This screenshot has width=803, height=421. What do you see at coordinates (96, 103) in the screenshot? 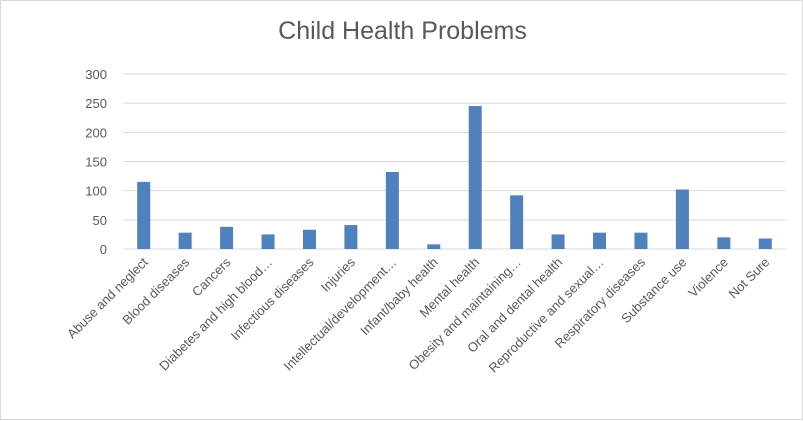
I see `y-tick-label: 250` at bounding box center [96, 103].